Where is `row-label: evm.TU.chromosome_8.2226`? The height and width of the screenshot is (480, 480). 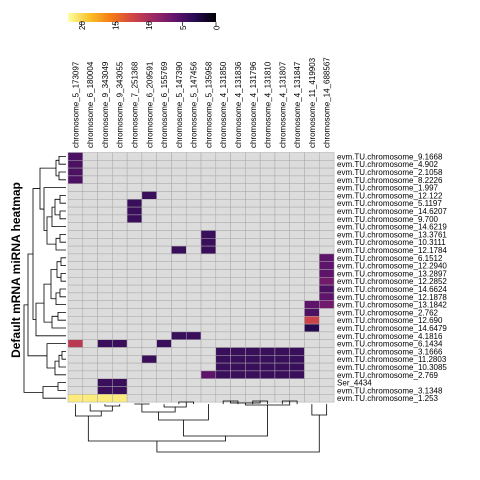 row-label: evm.TU.chromosome_8.2226 is located at coordinates (390, 180).